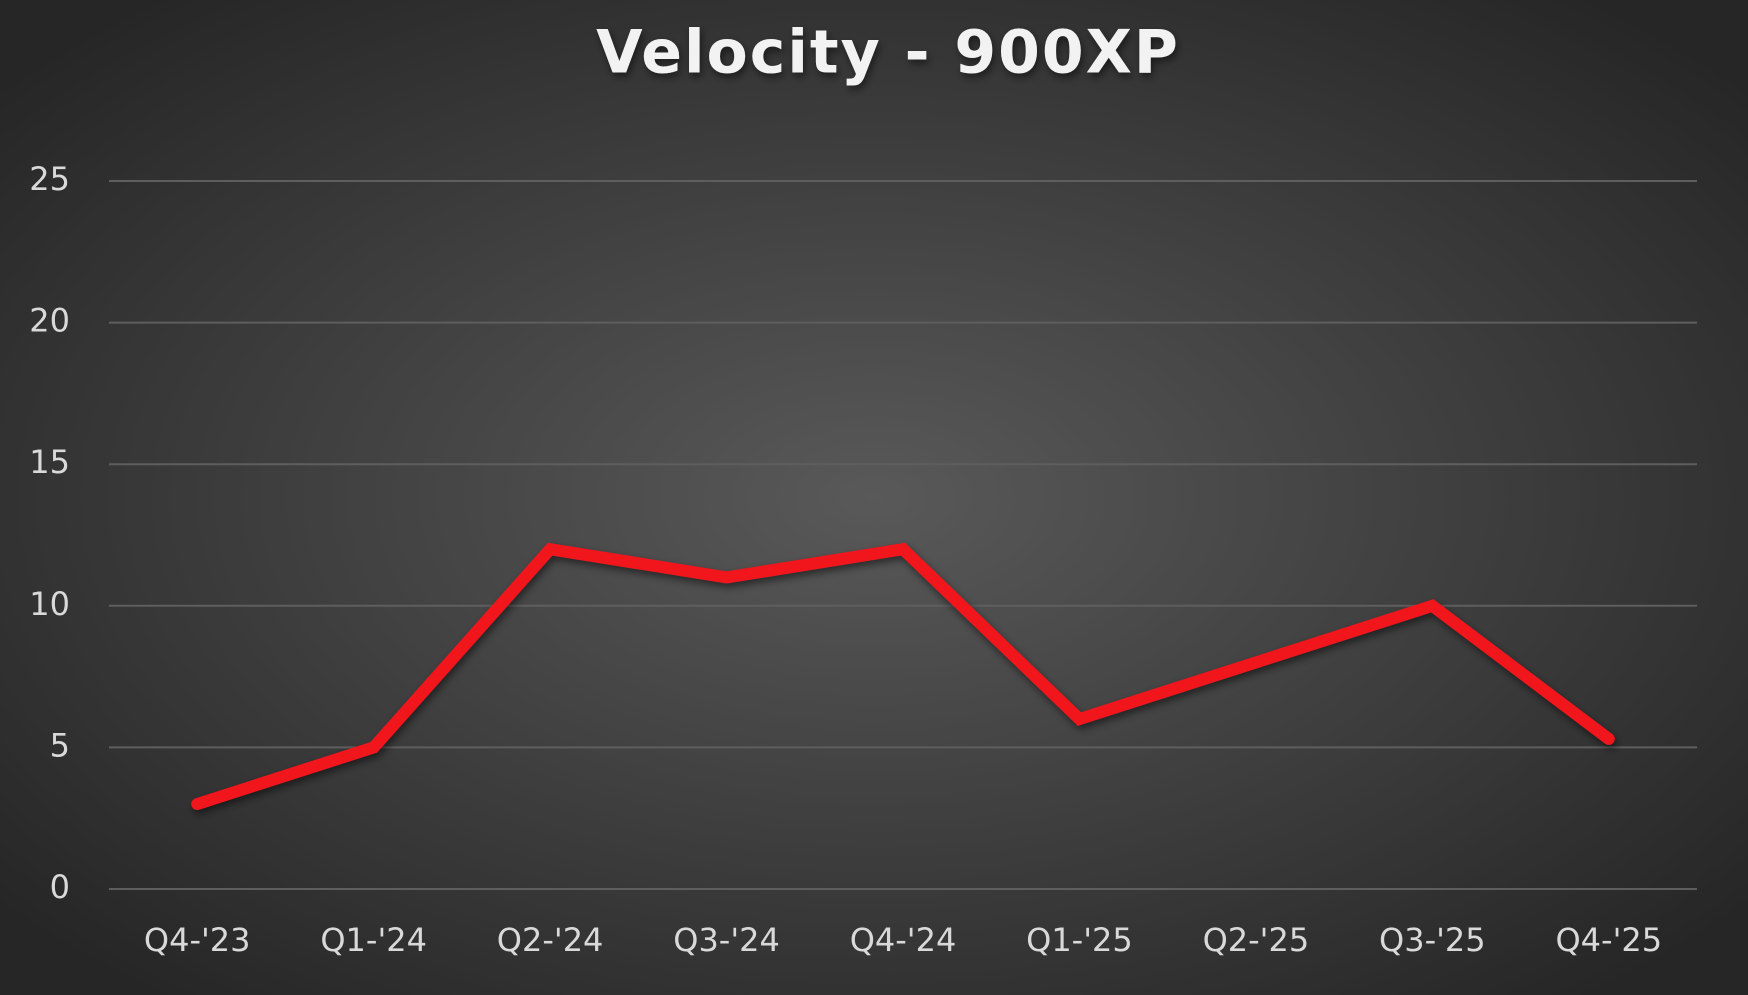  Describe the element at coordinates (1256, 940) in the screenshot. I see `x-tick-label: Q2-'25` at that location.